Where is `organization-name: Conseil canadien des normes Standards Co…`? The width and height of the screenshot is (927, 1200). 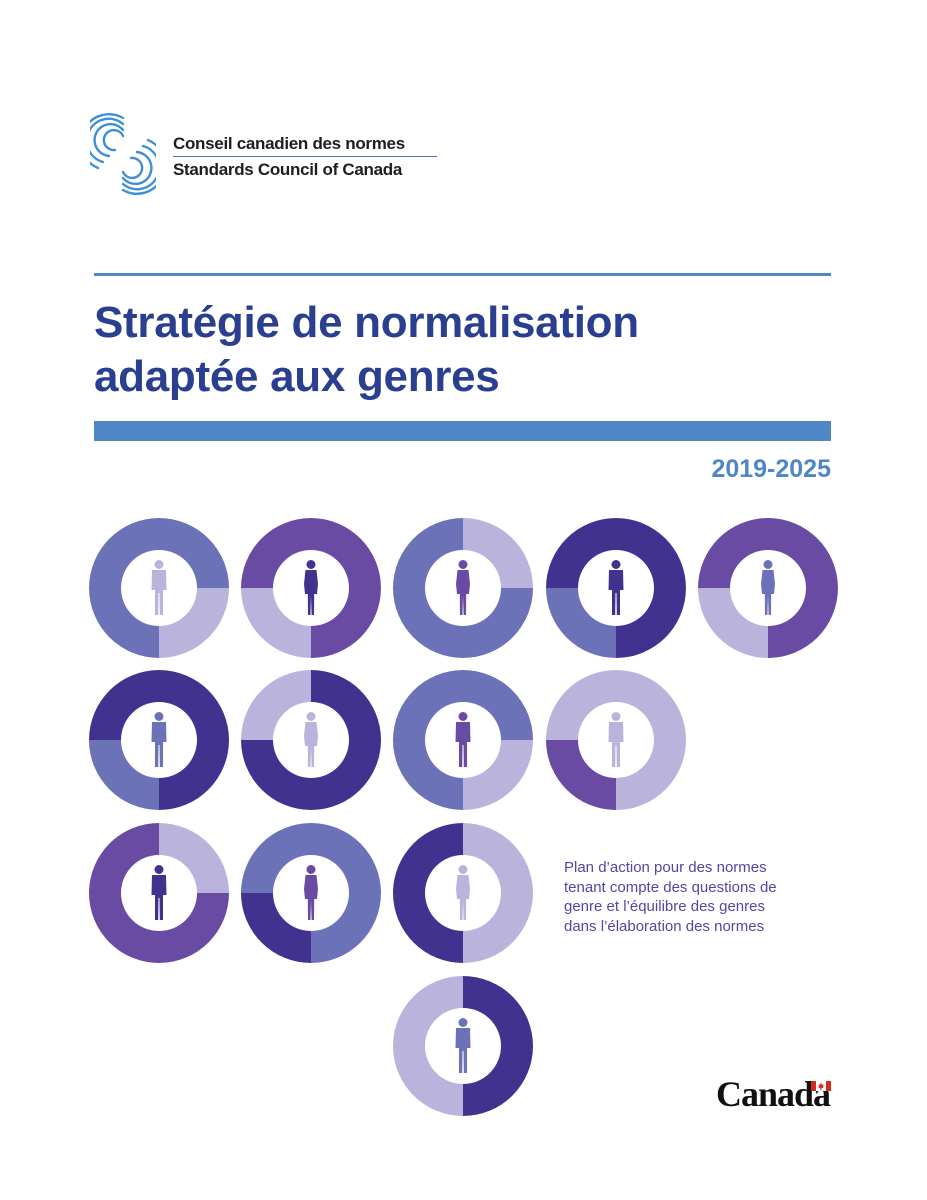 organization-name: Conseil canadien des normes Standards Co… is located at coordinates (305, 157).